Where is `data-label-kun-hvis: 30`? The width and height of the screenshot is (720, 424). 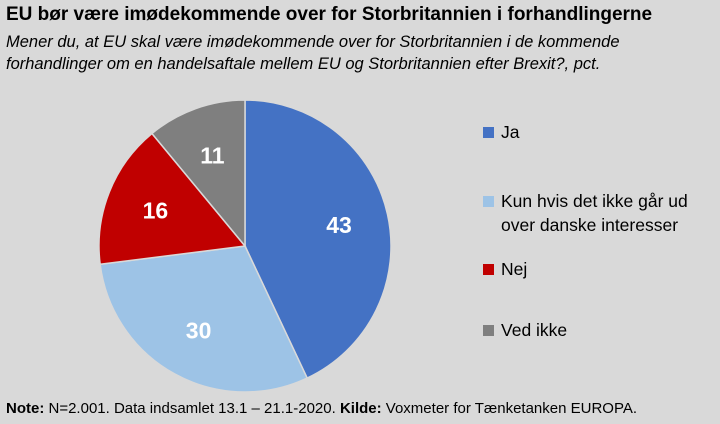 data-label-kun-hvis: 30 is located at coordinates (199, 330).